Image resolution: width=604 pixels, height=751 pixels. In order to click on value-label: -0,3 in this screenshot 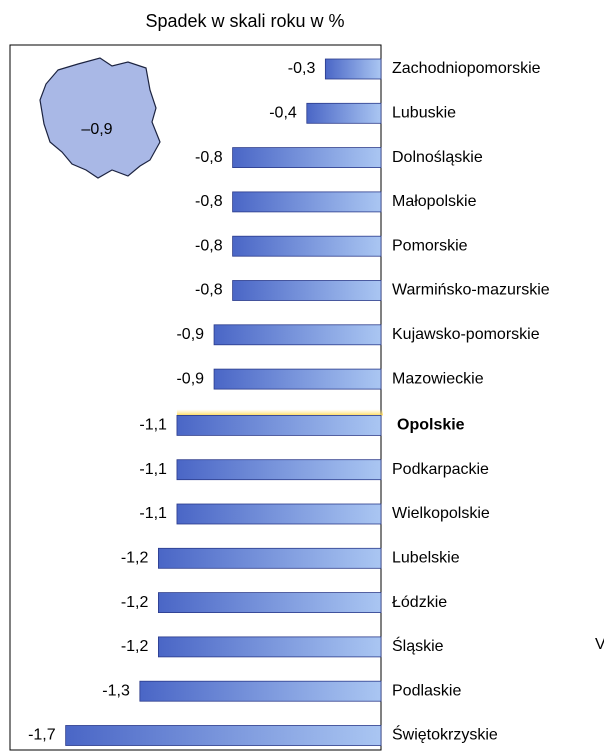, I will do `click(302, 68)`.